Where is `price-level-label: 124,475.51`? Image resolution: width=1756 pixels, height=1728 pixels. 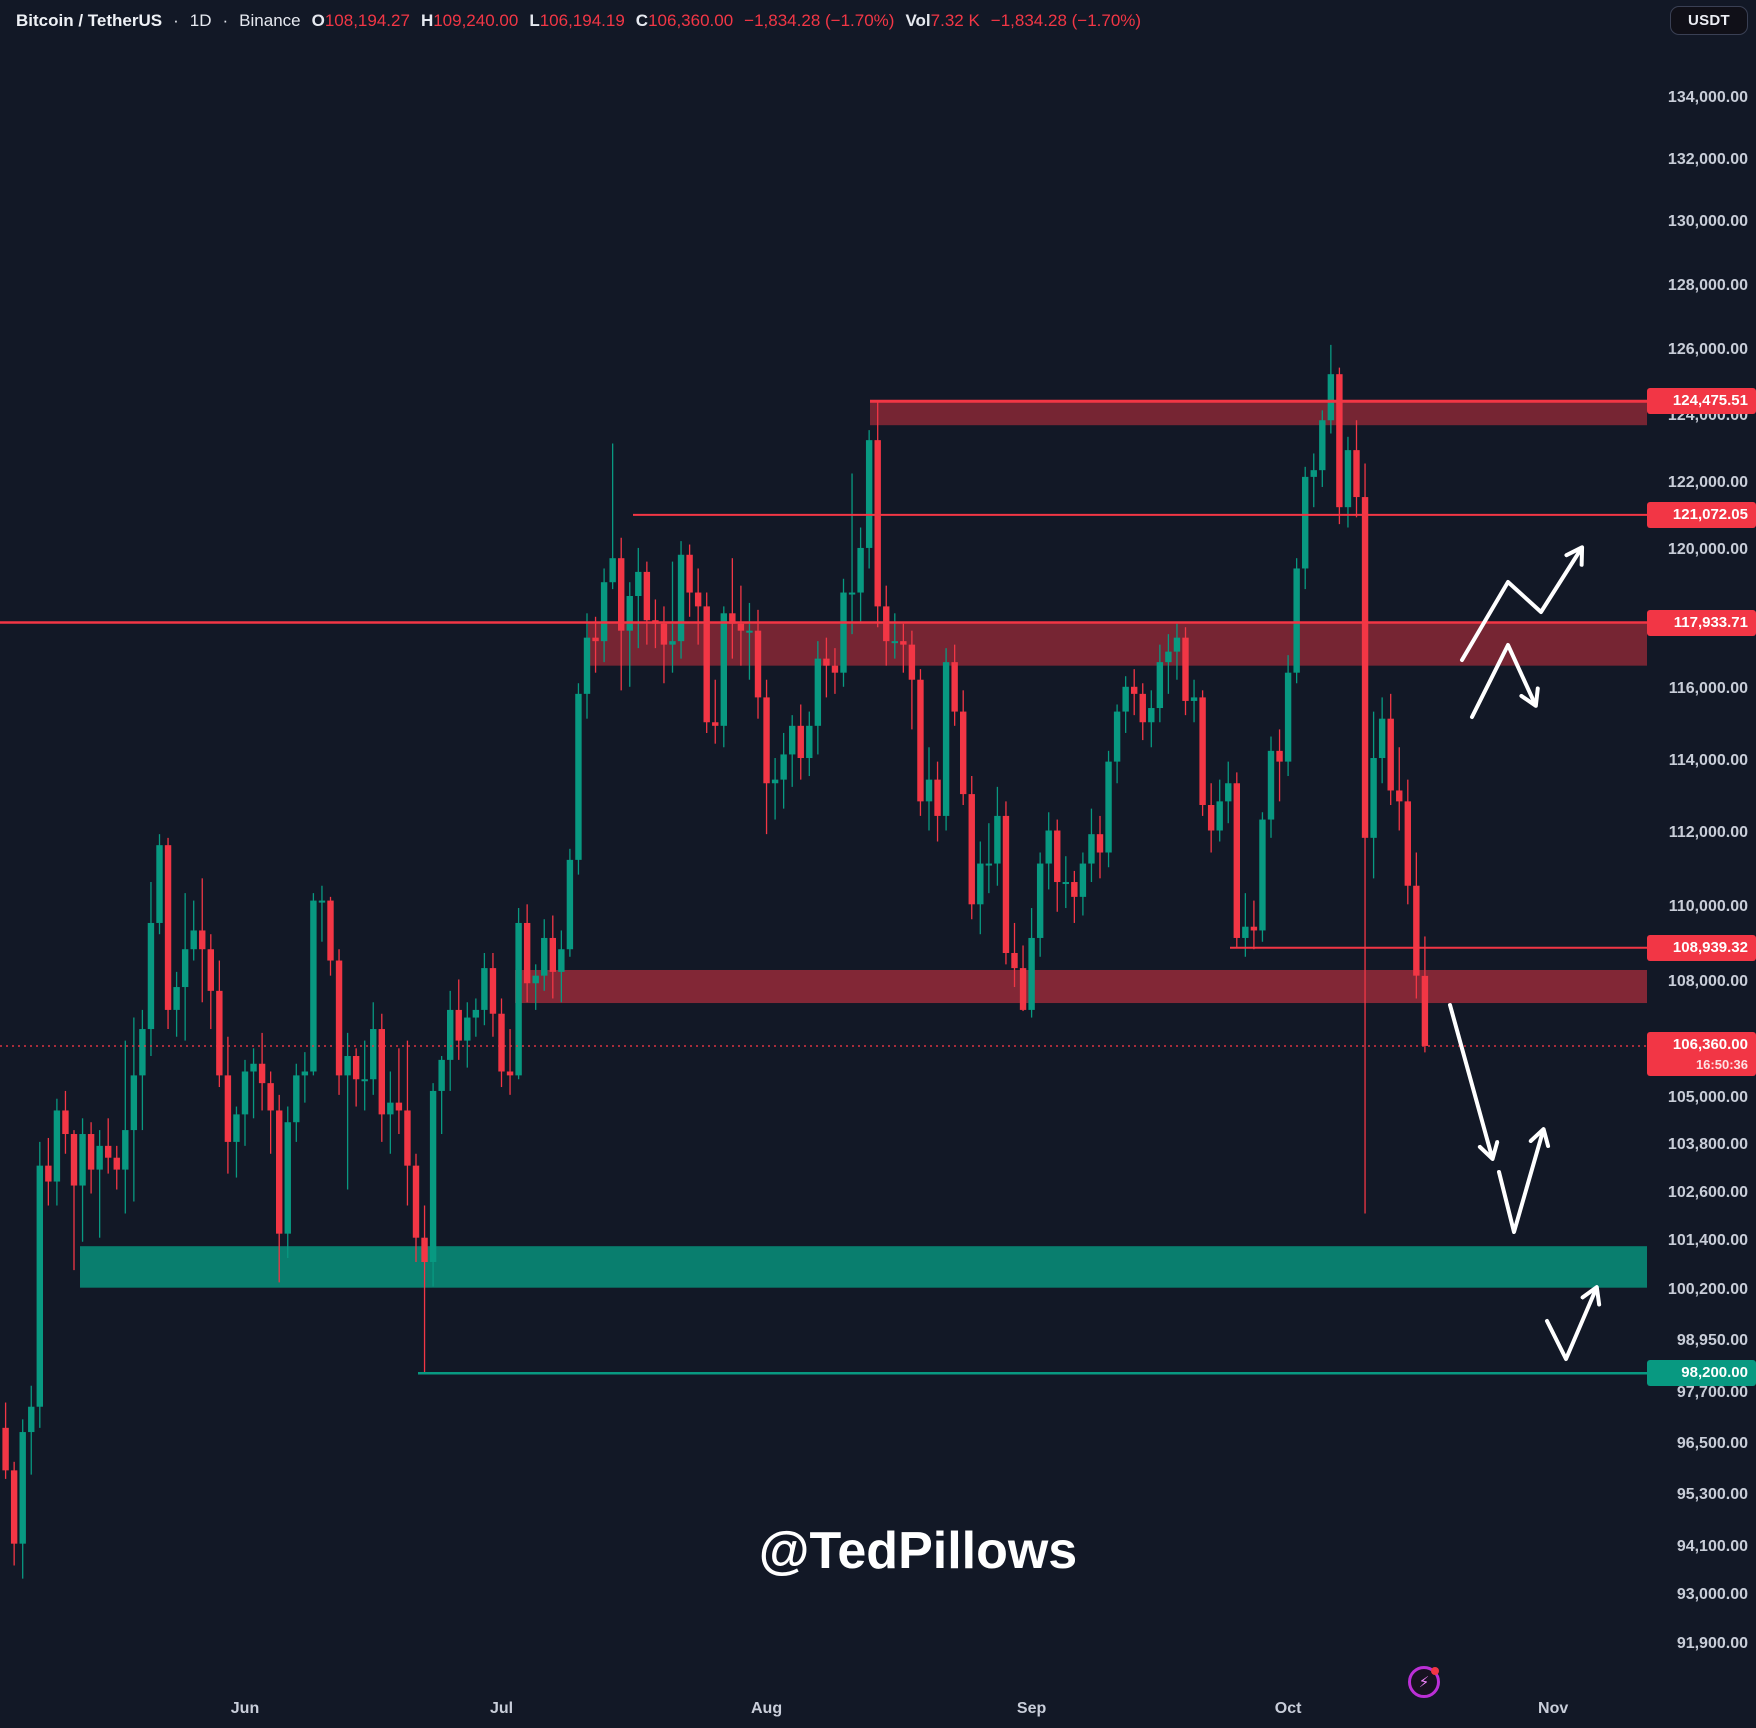 price-level-label: 124,475.51 is located at coordinates (1701, 401).